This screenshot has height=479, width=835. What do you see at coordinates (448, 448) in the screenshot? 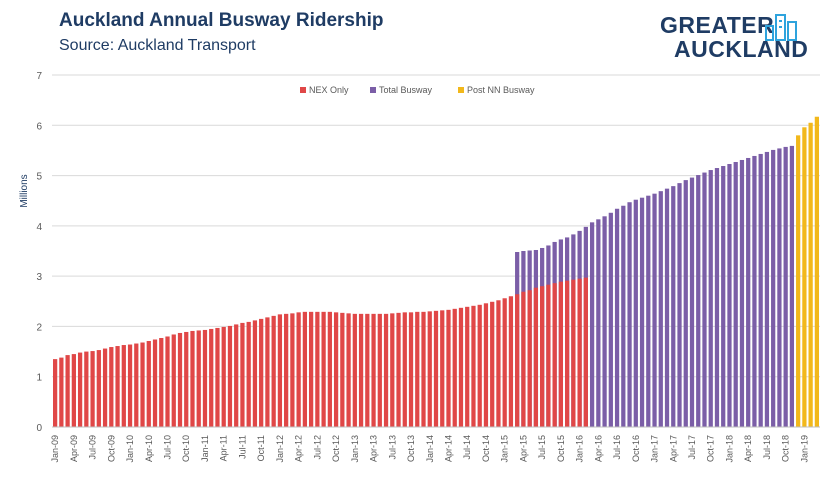
I see `x-tick-label: Apr-14` at bounding box center [448, 448].